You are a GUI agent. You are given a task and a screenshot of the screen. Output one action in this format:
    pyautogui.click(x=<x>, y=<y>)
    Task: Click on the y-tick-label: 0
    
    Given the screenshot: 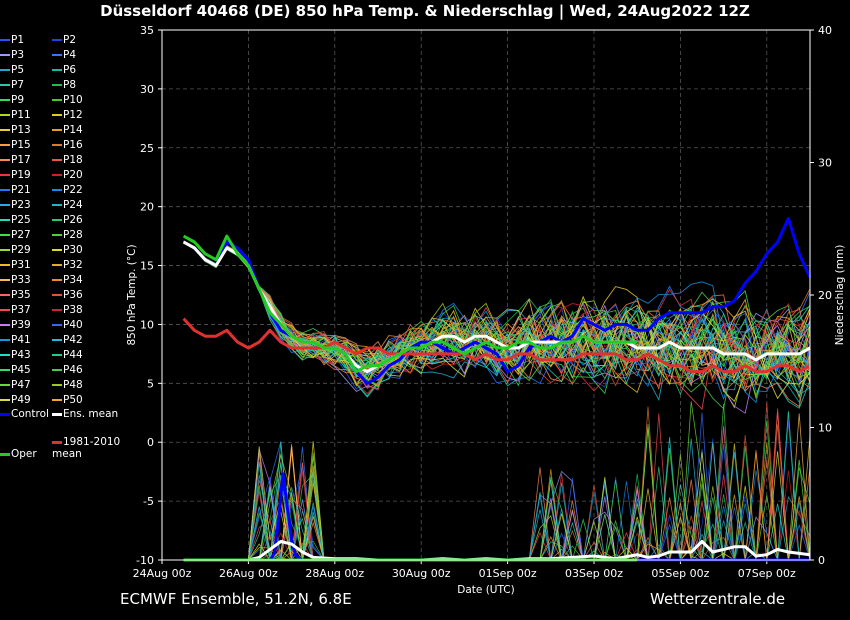 What is the action you would take?
    pyautogui.click(x=150, y=442)
    